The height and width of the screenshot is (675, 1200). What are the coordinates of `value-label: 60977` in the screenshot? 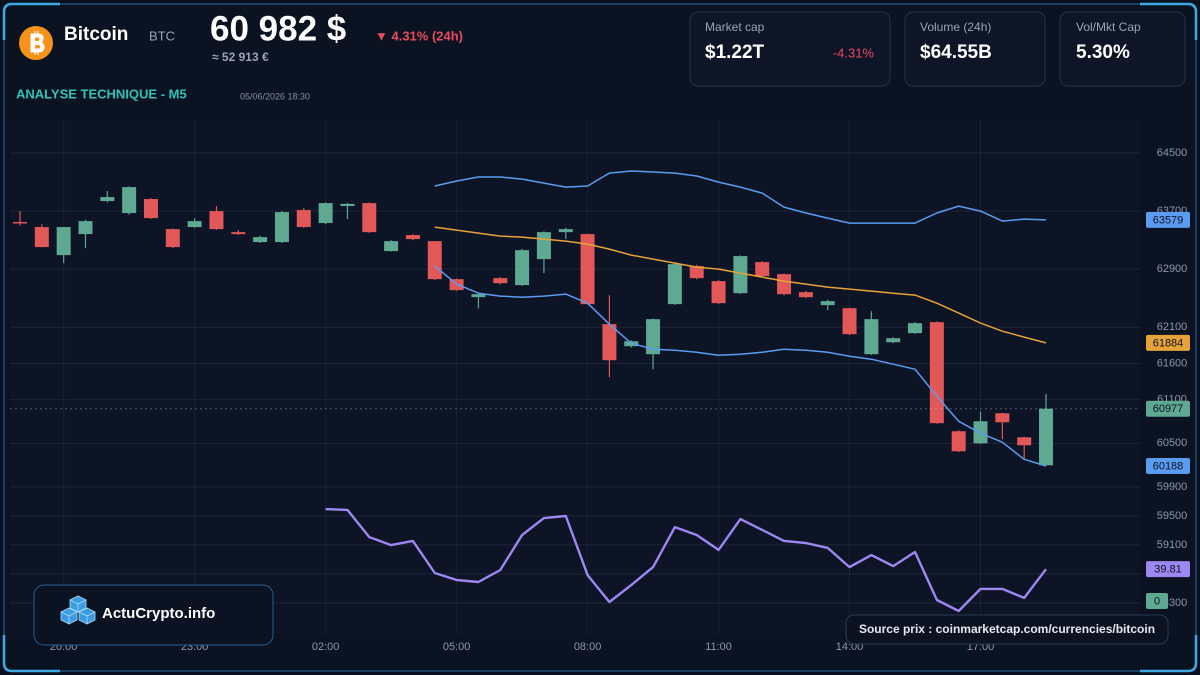 It's located at (1168, 409).